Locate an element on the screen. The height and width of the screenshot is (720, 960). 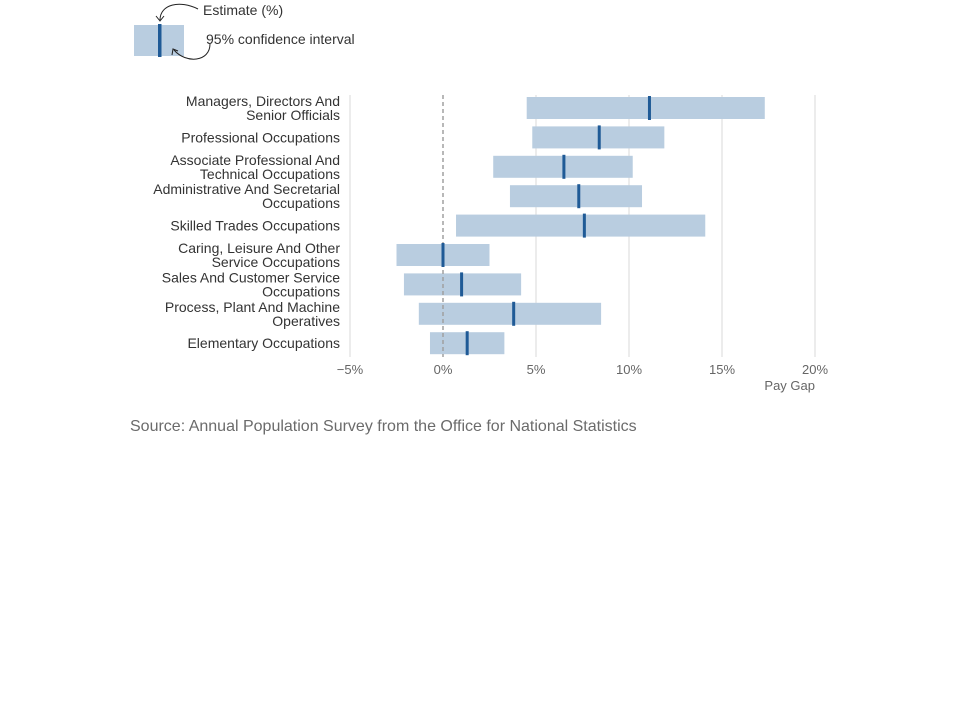
category-label: Professional Occupations is located at coordinates (260, 137).